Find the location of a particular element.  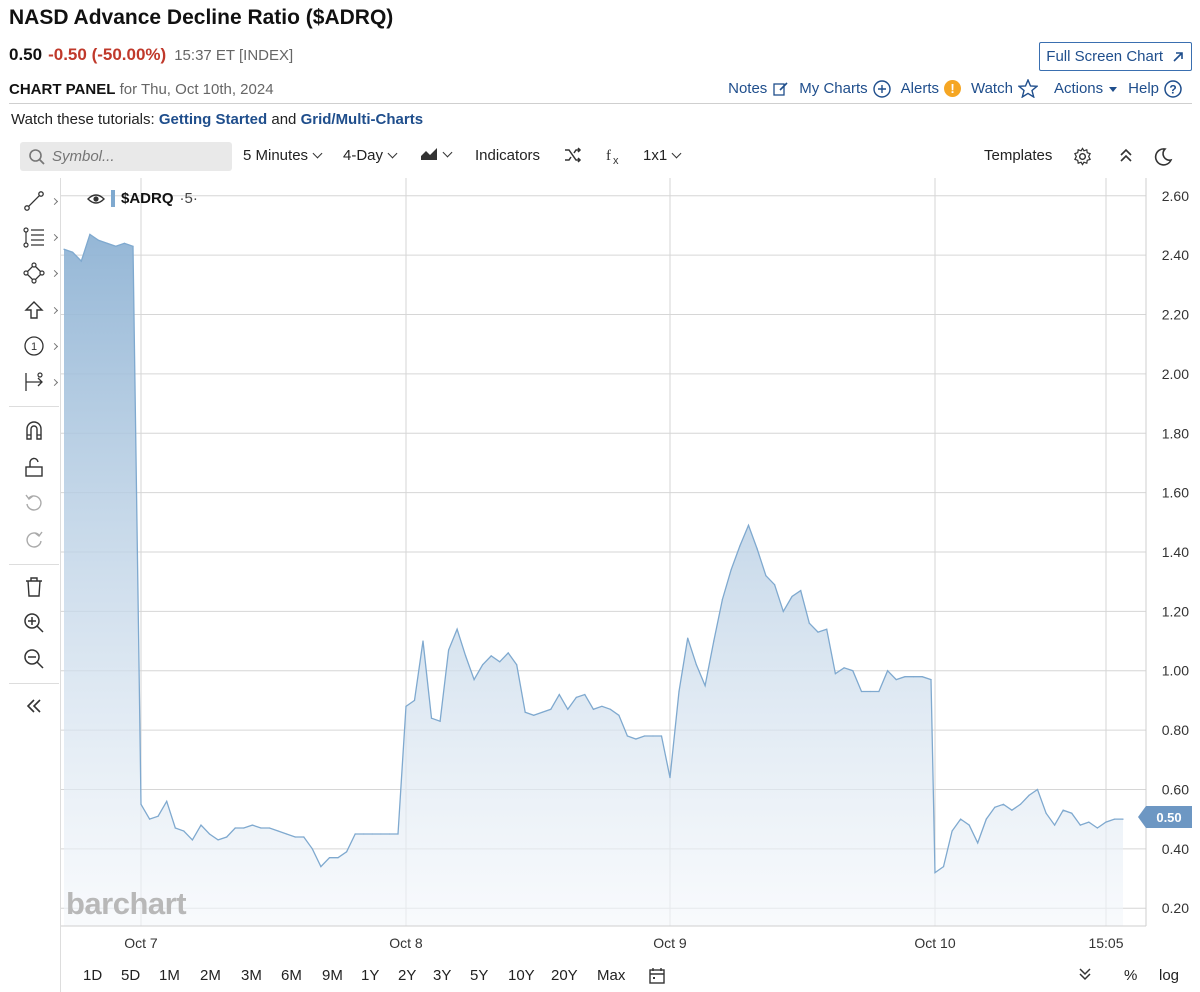

redo-button is located at coordinates (34, 540).